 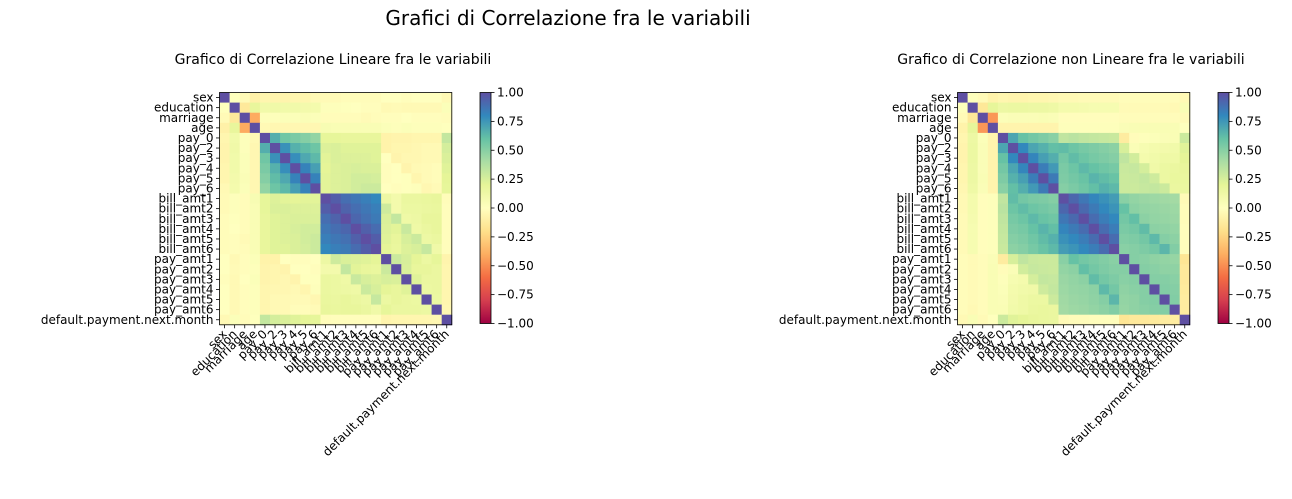 What do you see at coordinates (235, 279) in the screenshot?
I see `heatmap-cell-pay-amt3-education` at bounding box center [235, 279].